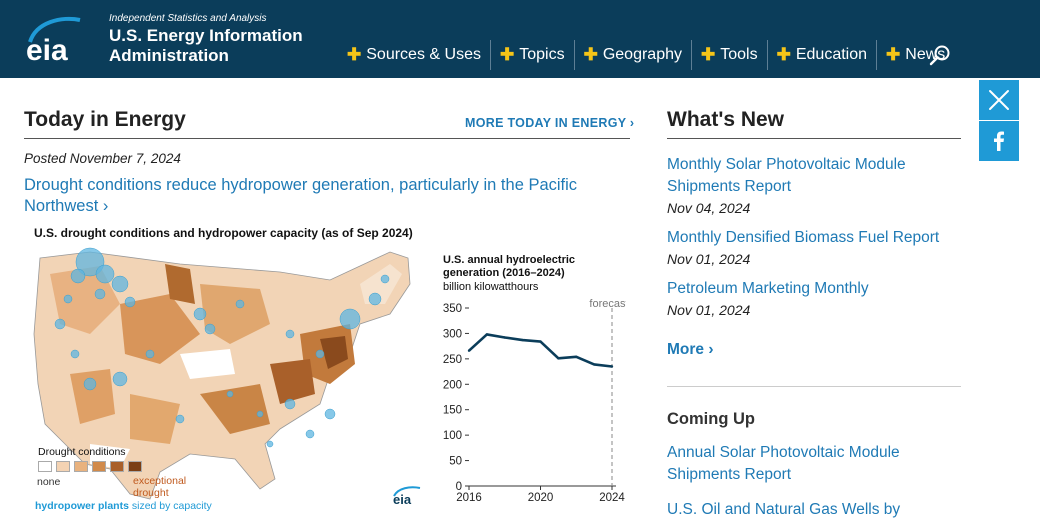  What do you see at coordinates (102, 158) in the screenshot?
I see `posted-date: Posted November 7, 2024` at bounding box center [102, 158].